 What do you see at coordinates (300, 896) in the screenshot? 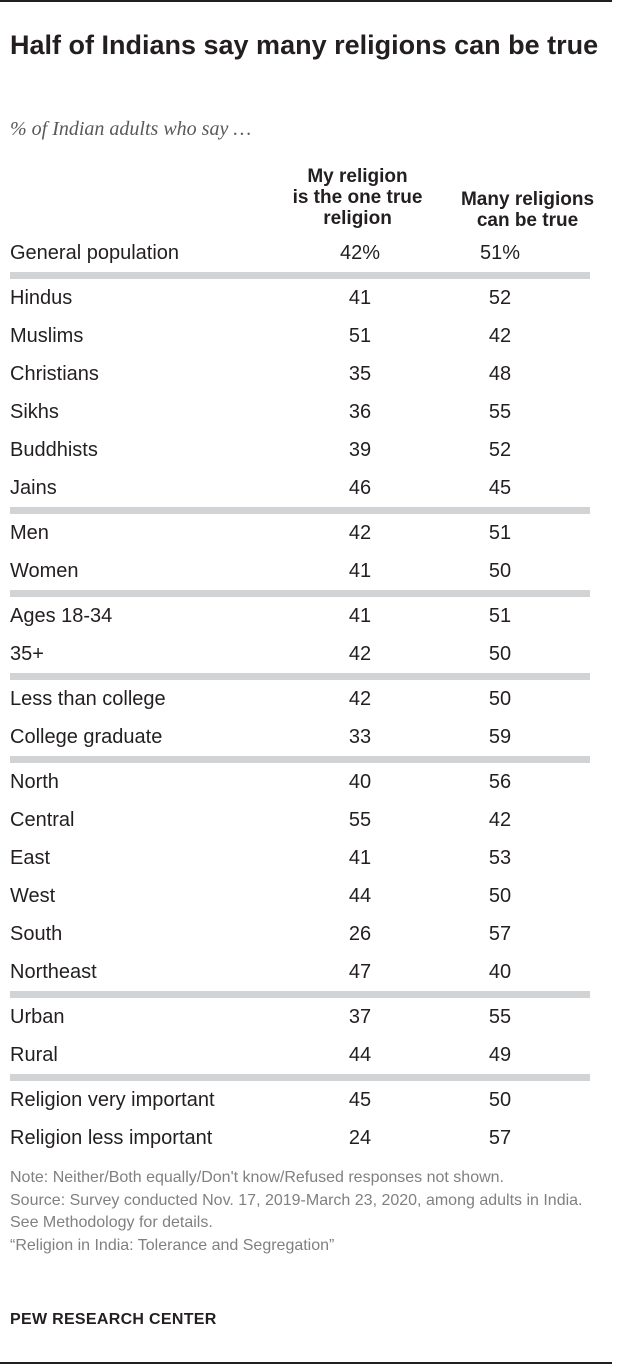
I see `table-row: West 44 50` at bounding box center [300, 896].